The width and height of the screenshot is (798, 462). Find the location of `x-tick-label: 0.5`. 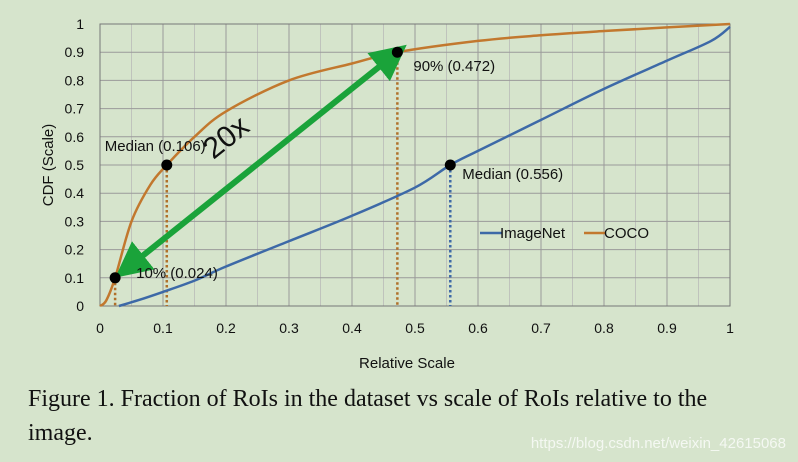

x-tick-label: 0.5 is located at coordinates (415, 328).